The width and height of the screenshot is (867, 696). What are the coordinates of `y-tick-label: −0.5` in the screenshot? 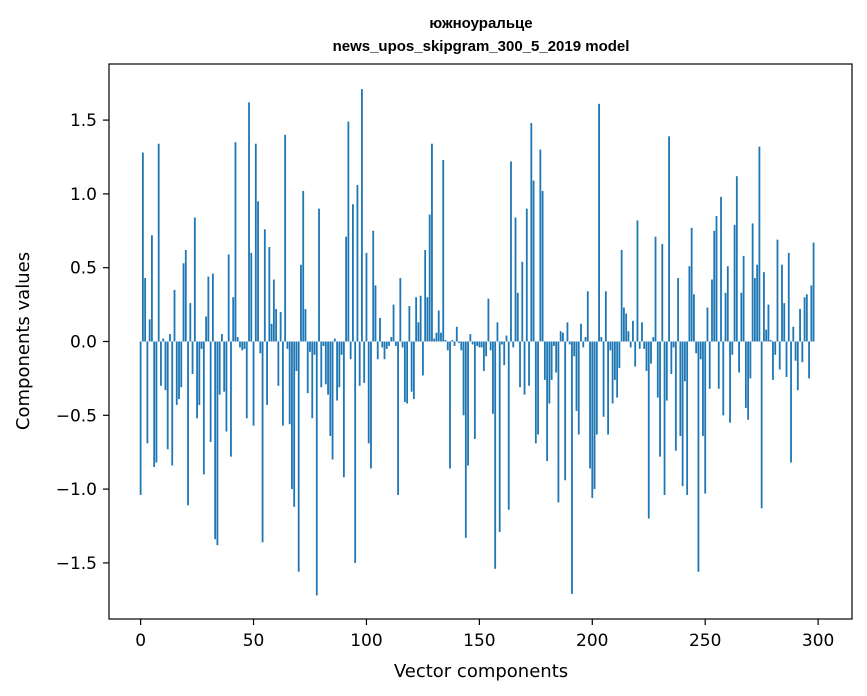 It's located at (76, 416).